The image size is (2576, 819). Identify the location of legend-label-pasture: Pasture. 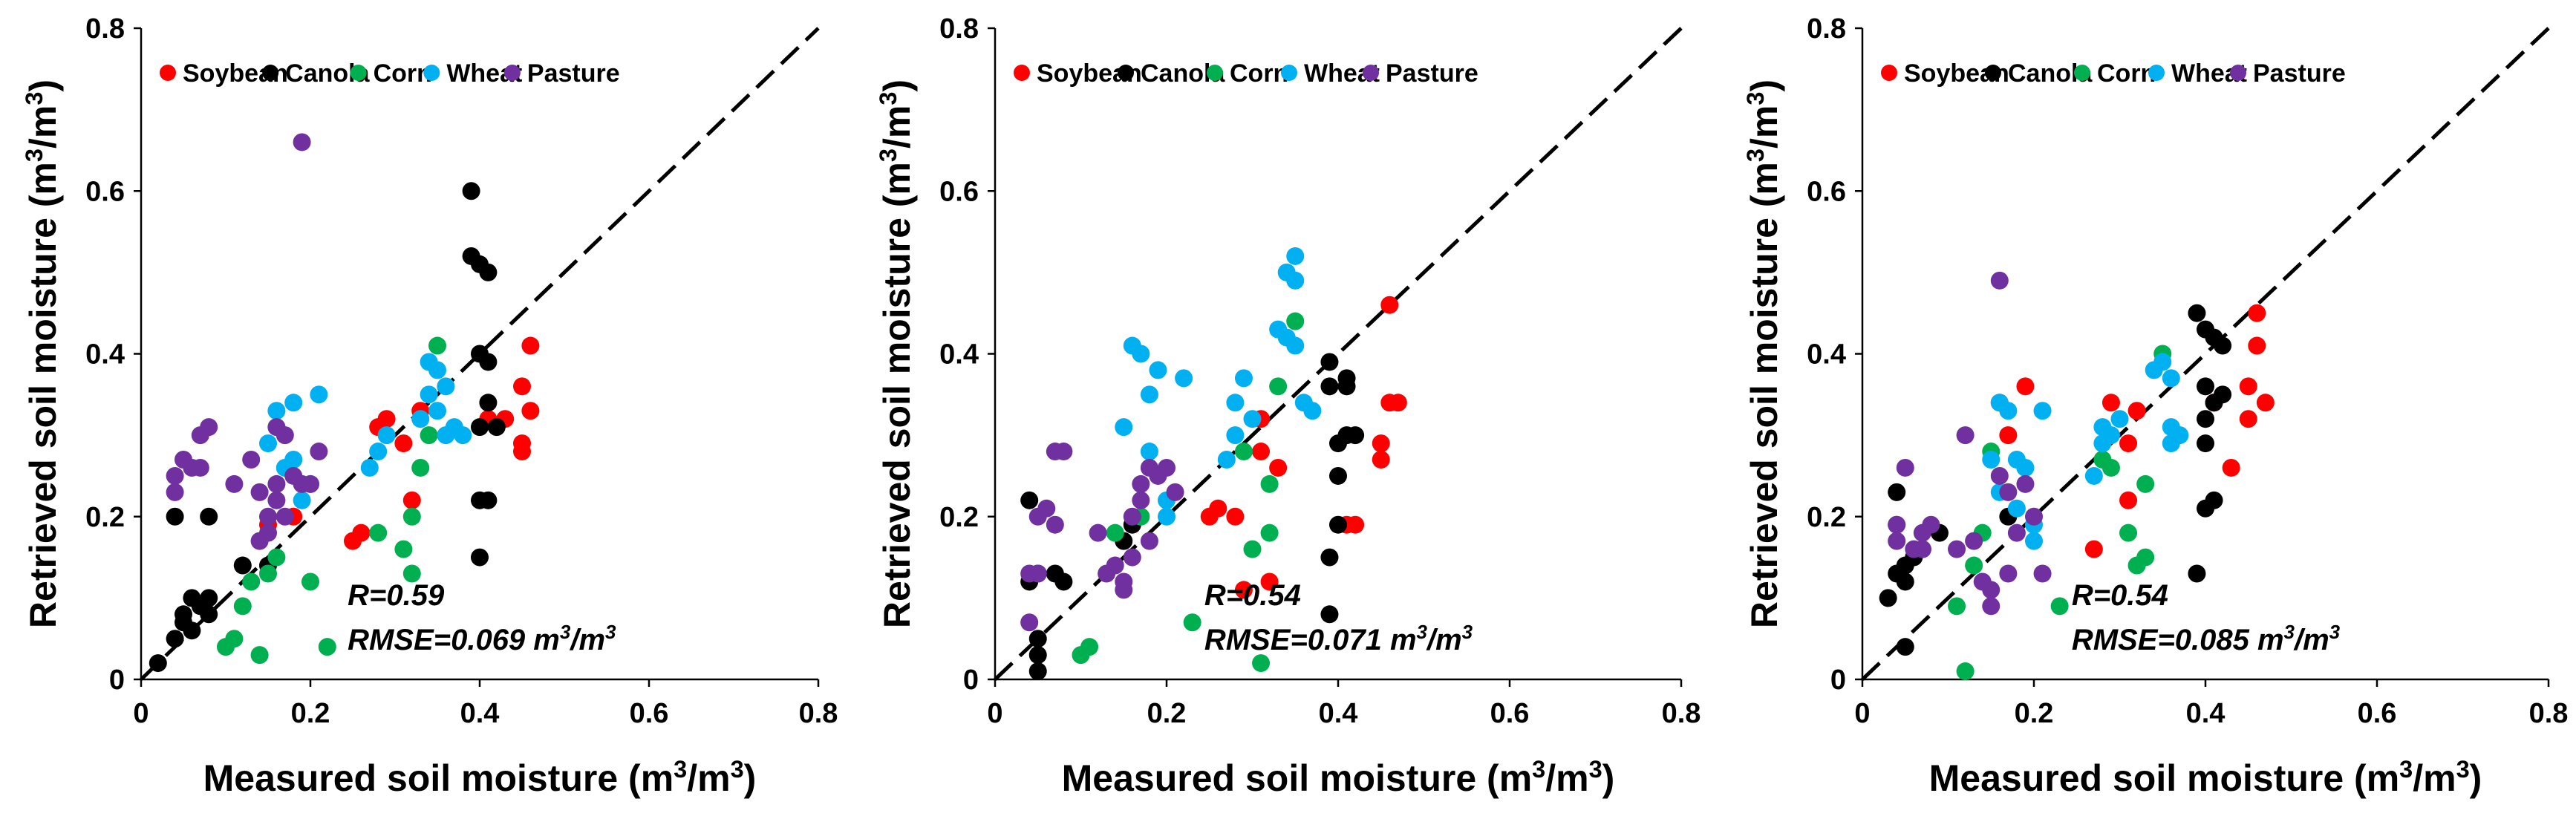
(1432, 73).